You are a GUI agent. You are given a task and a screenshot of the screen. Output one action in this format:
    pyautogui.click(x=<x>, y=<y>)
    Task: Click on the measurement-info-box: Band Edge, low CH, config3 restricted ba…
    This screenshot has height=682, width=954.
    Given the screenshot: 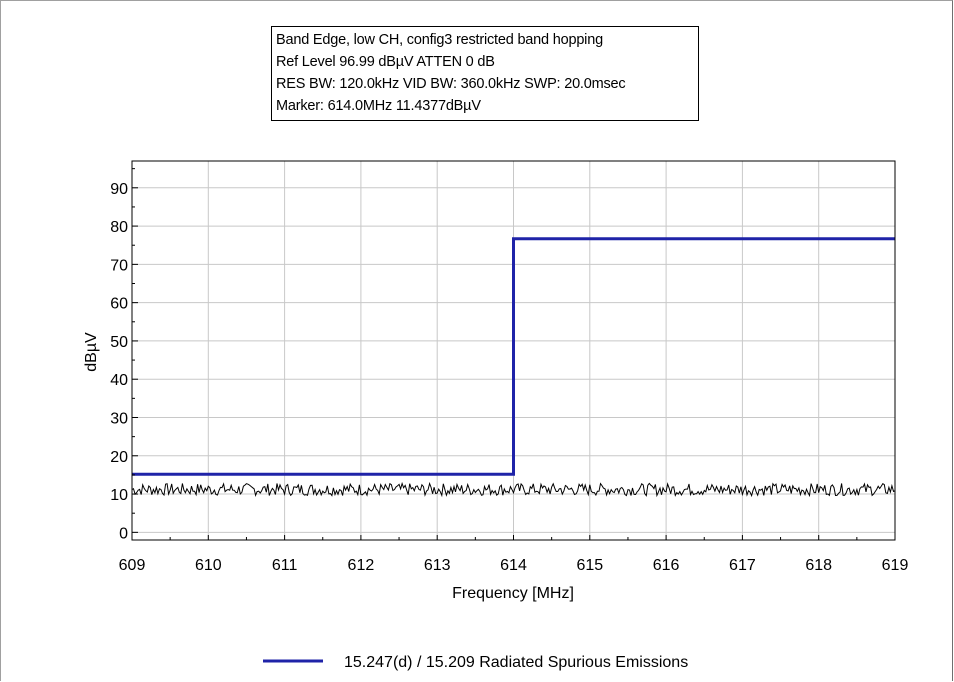 What is the action you would take?
    pyautogui.click(x=485, y=73)
    